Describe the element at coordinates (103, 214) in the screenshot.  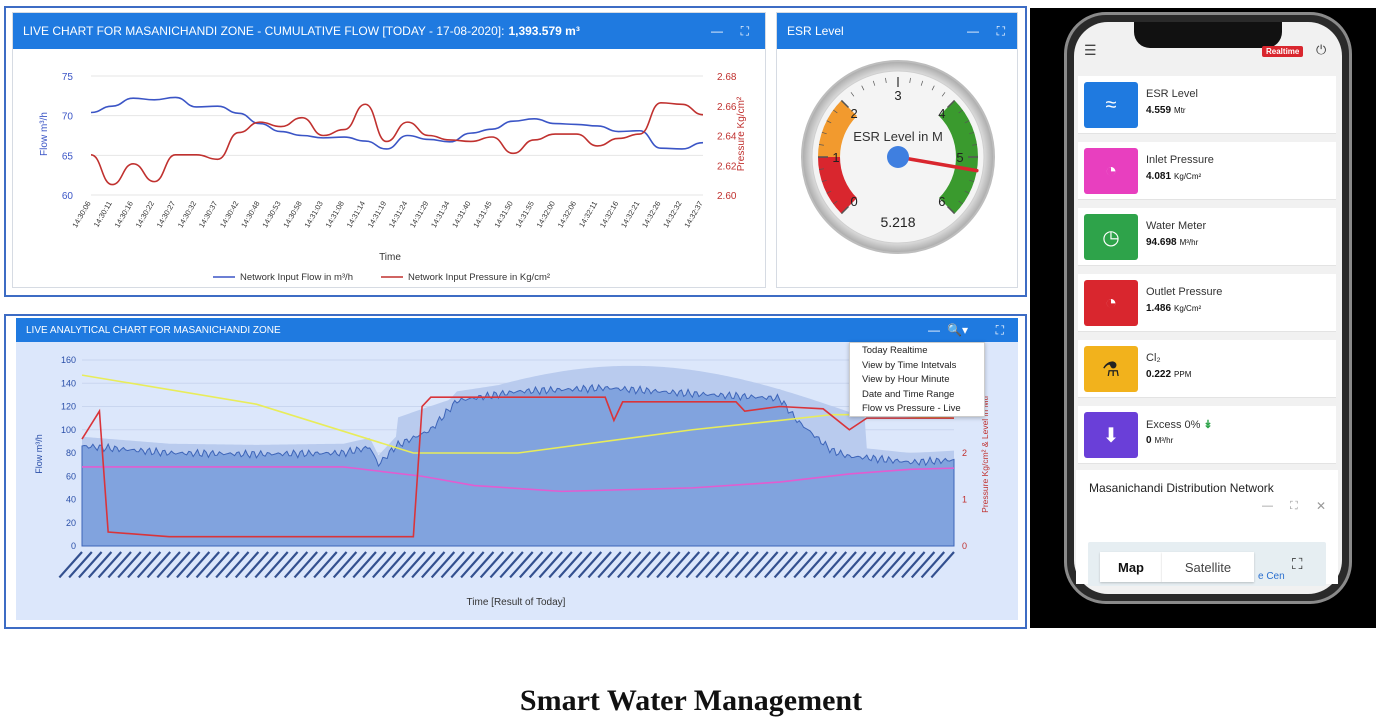
I see `x-tick-label: 14:30:11` at that location.